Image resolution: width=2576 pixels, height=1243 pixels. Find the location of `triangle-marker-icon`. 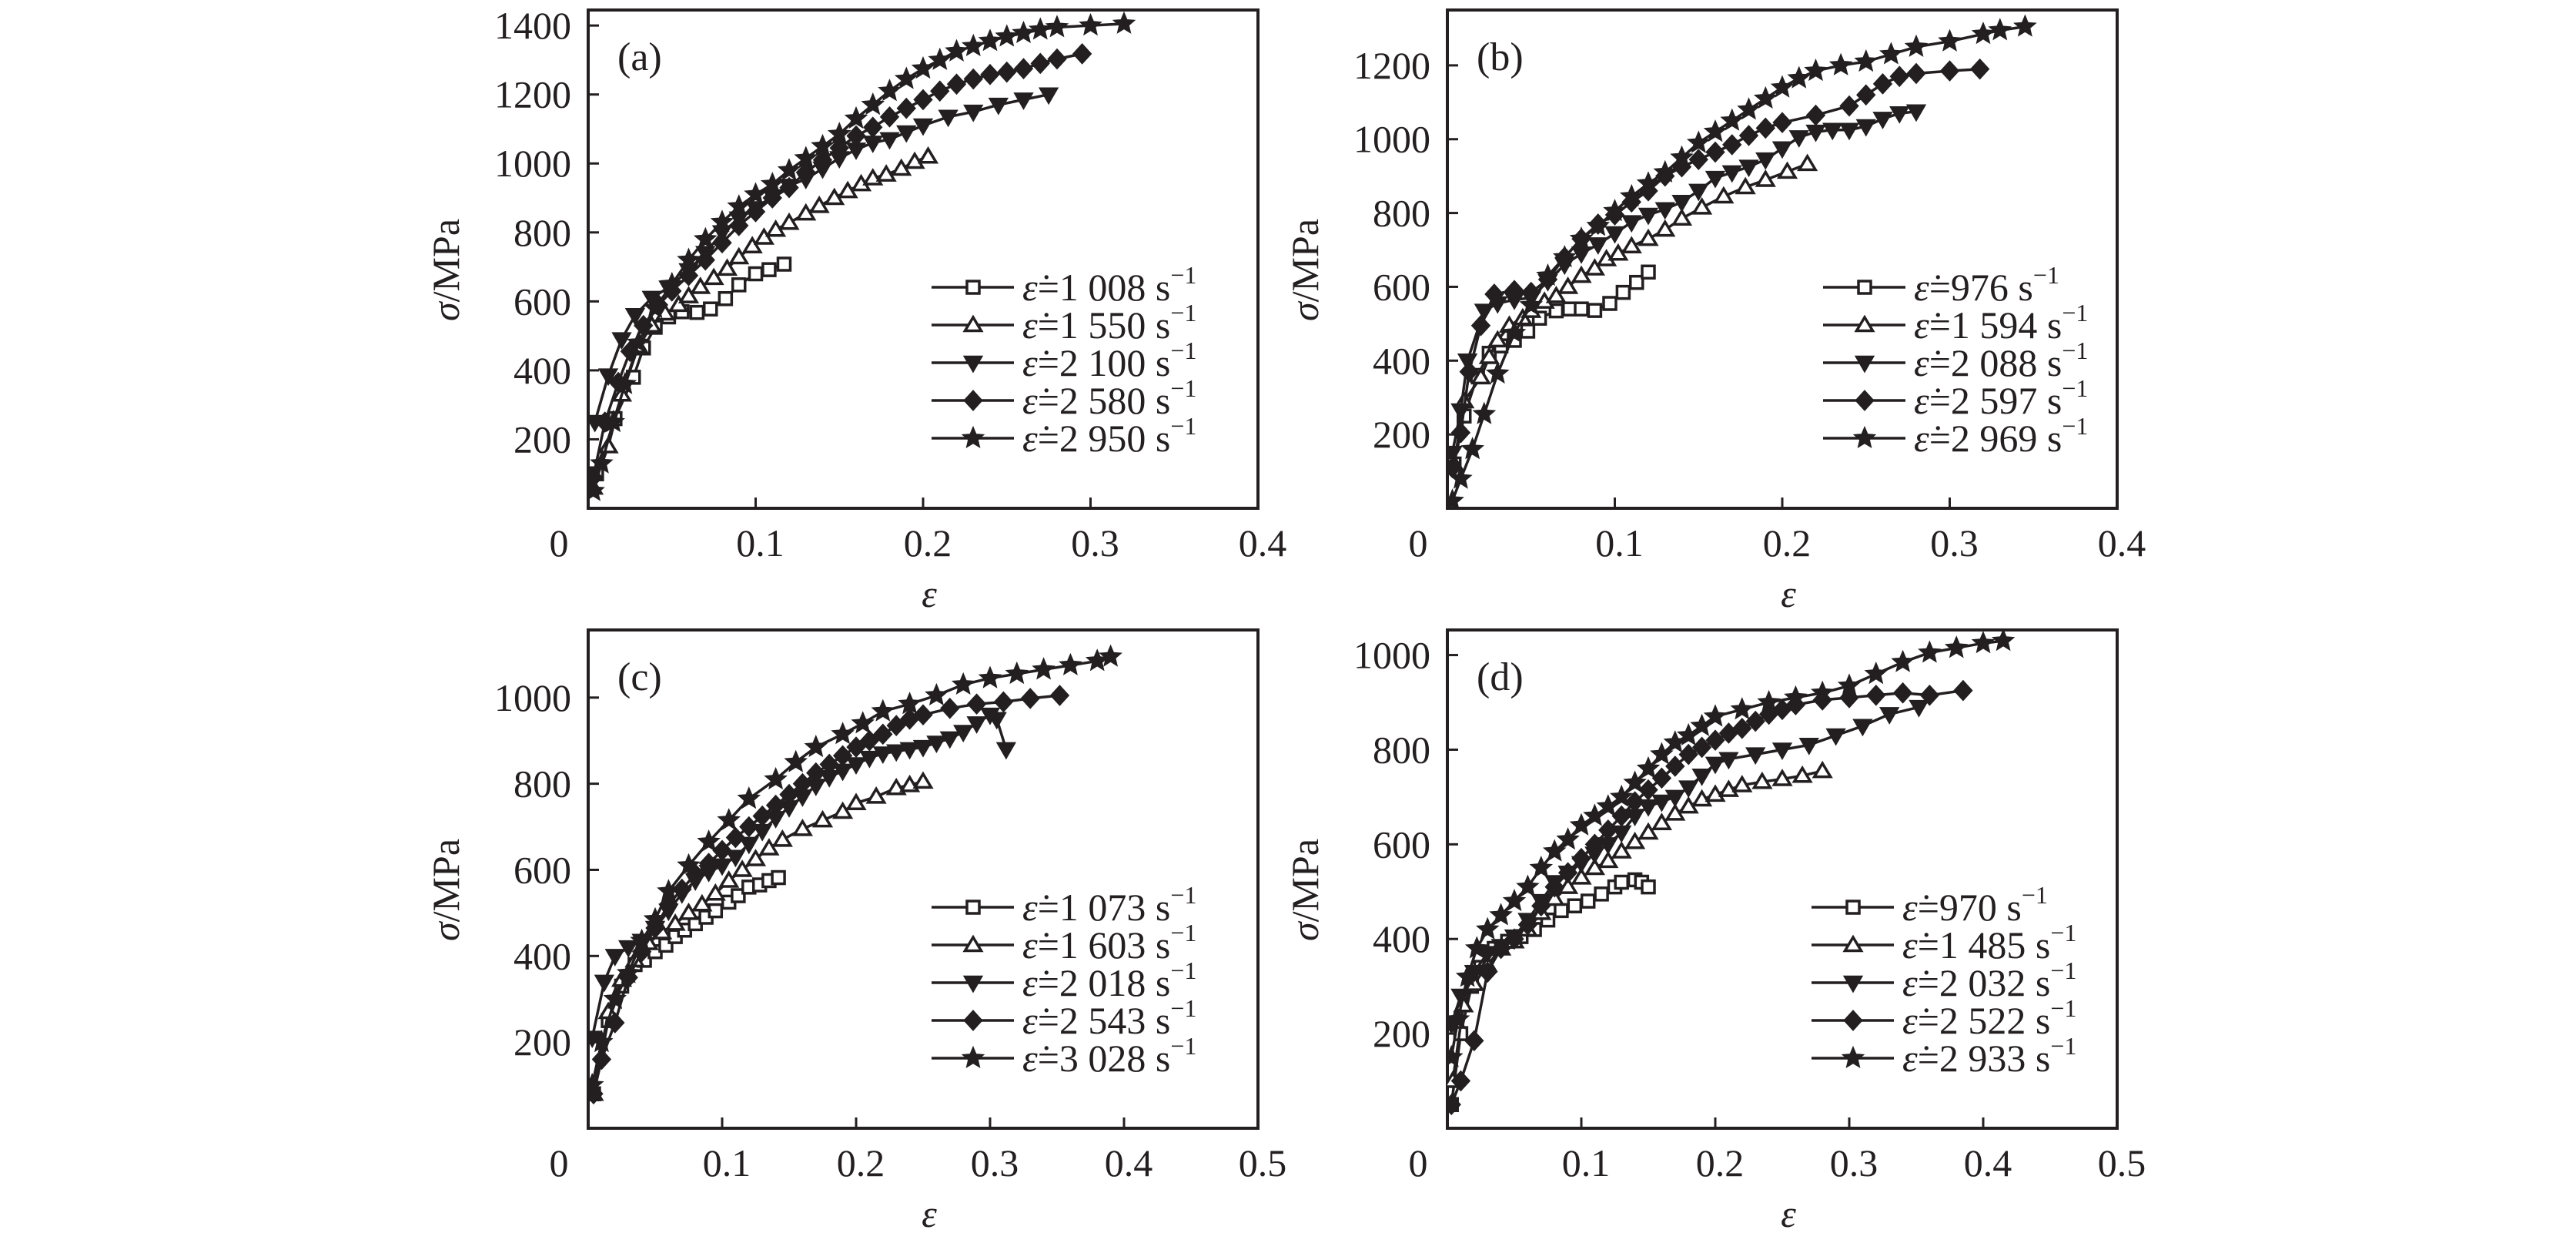

triangle-marker-icon is located at coordinates (1864, 323).